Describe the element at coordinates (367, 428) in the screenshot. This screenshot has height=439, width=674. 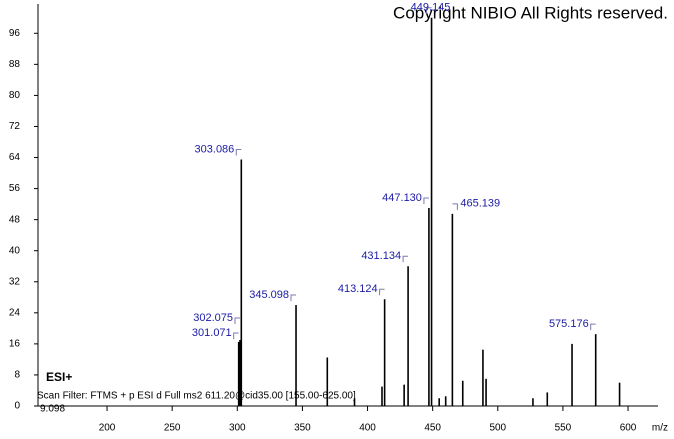
I see `x-tick-label: 400` at that location.